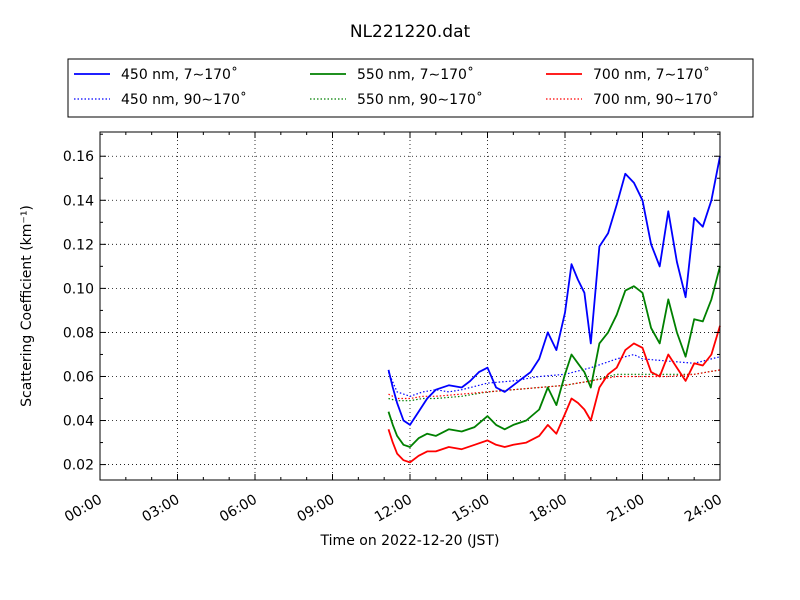  Describe the element at coordinates (179, 74) in the screenshot. I see `legend-label-0: 450 nm, 7∼170˚` at that location.